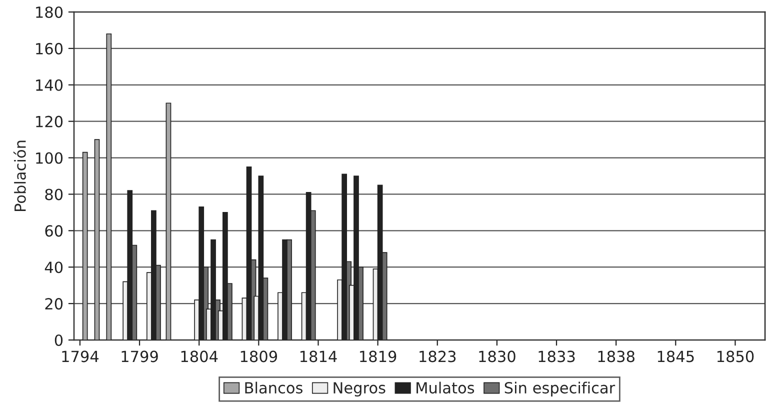 The width and height of the screenshot is (766, 414). Describe the element at coordinates (445, 388) in the screenshot. I see `legend-label: Mulatos` at that location.